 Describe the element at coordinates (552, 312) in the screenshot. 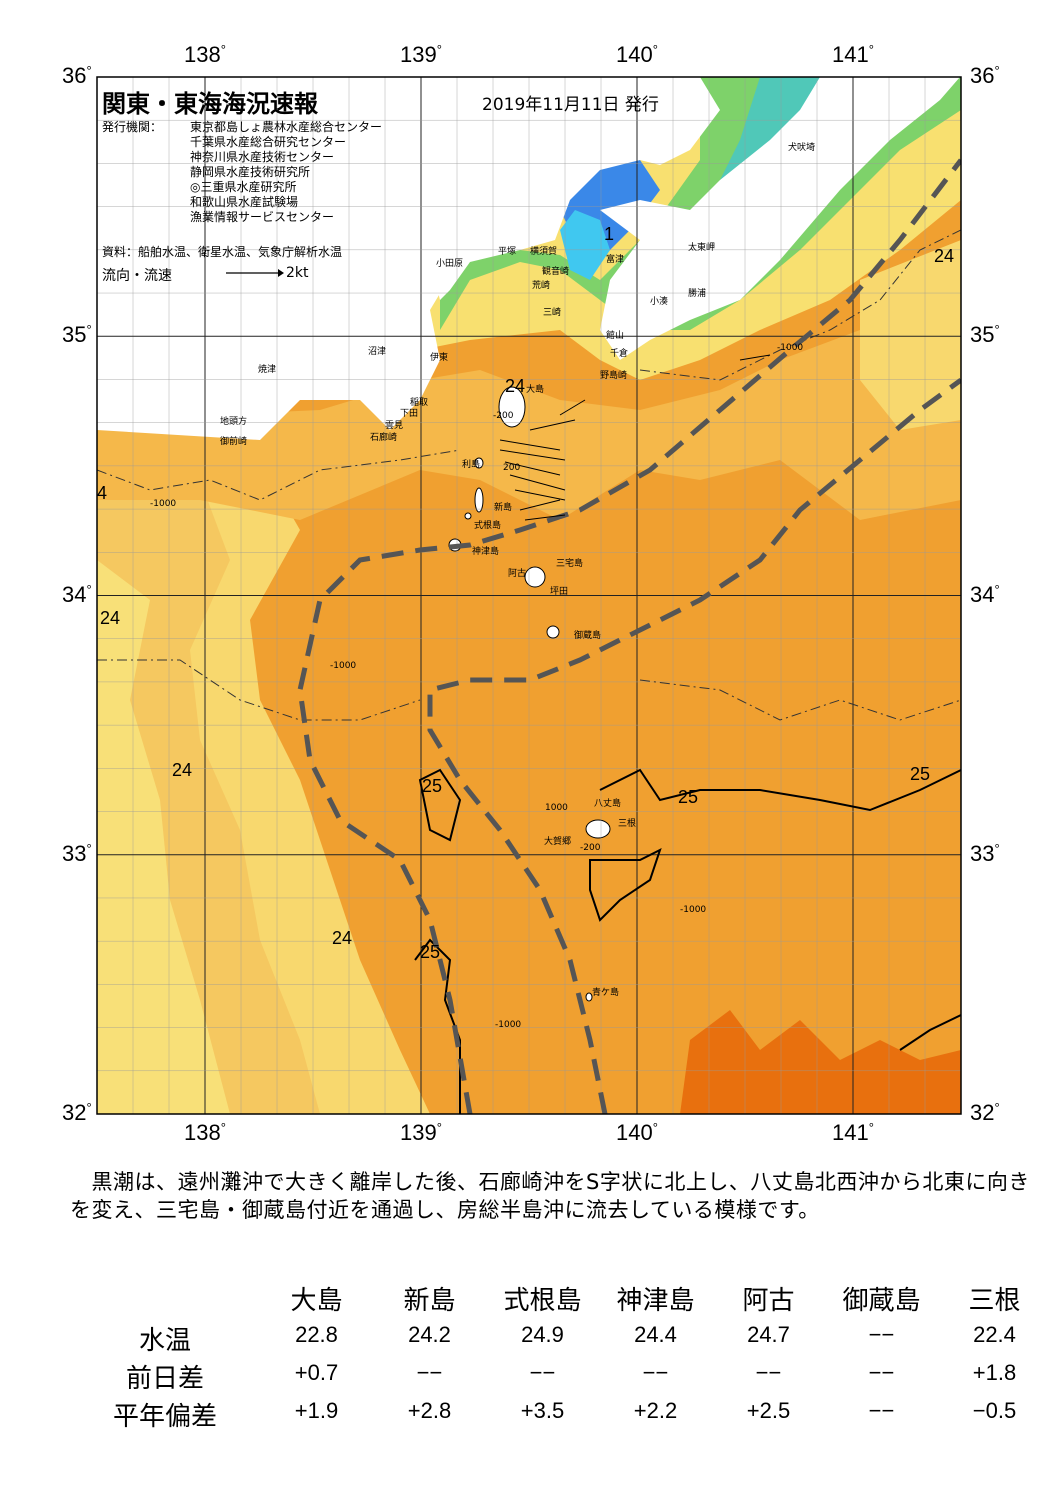

I see `place-label: 三崎` at that location.